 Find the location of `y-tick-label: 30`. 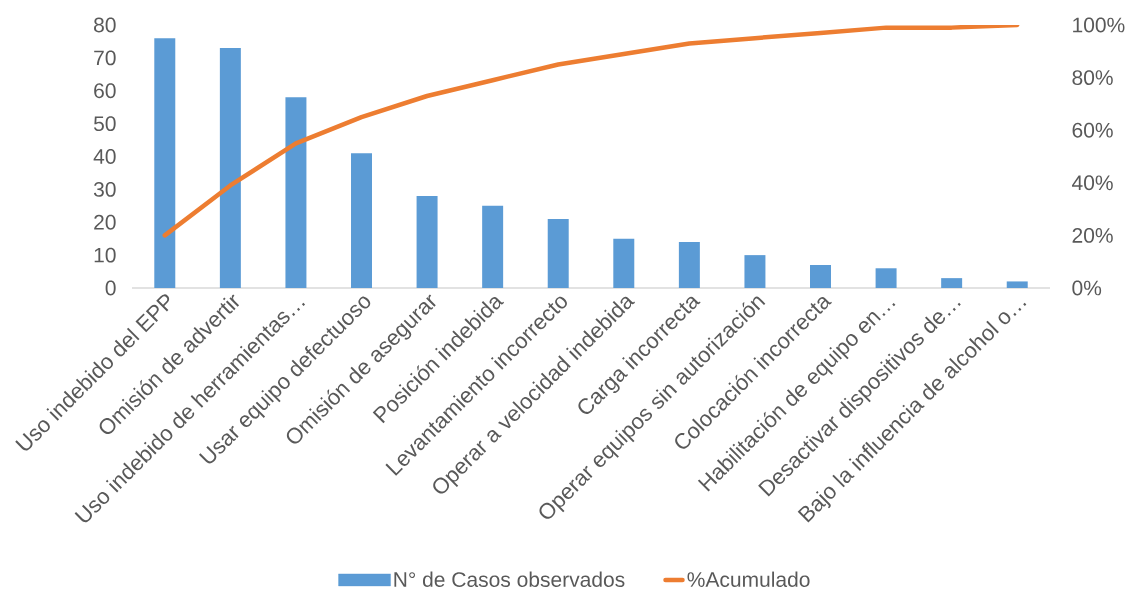

y-tick-label: 30 is located at coordinates (104, 189).